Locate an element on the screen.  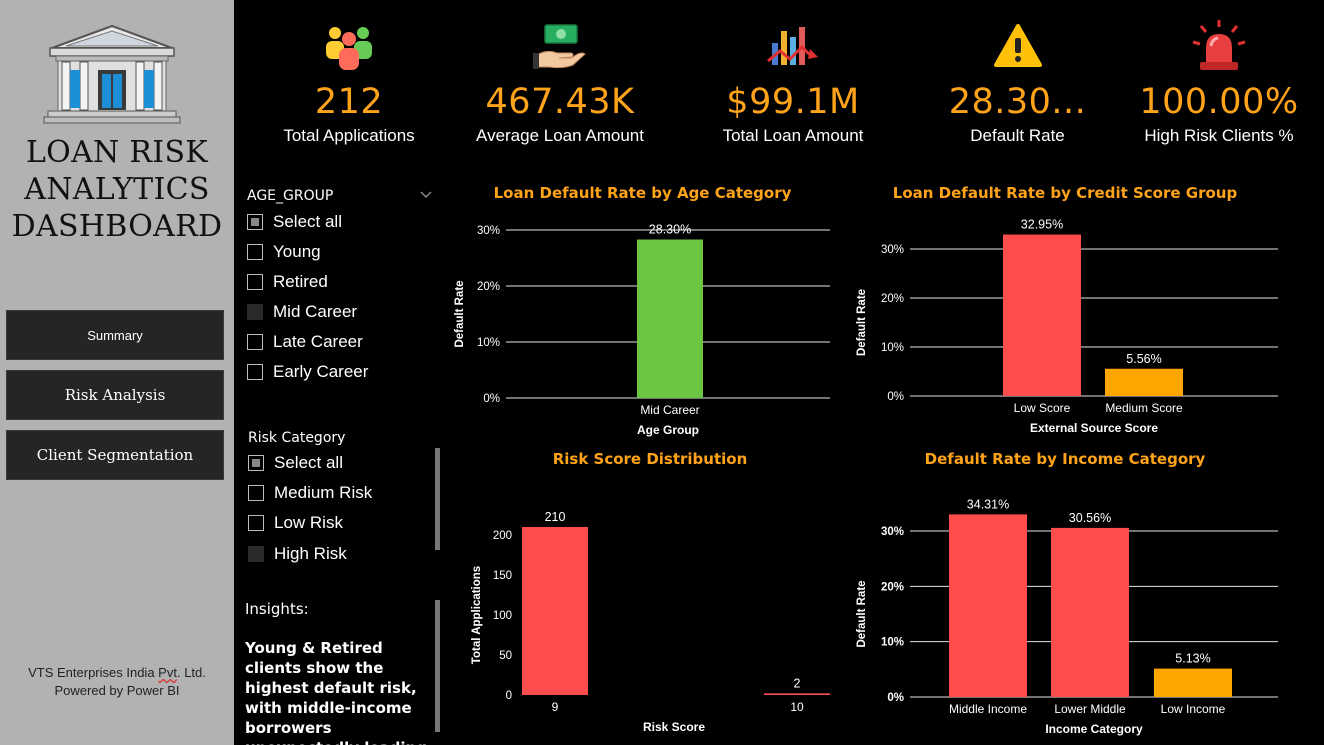
data-label: 28.30% is located at coordinates (670, 230).